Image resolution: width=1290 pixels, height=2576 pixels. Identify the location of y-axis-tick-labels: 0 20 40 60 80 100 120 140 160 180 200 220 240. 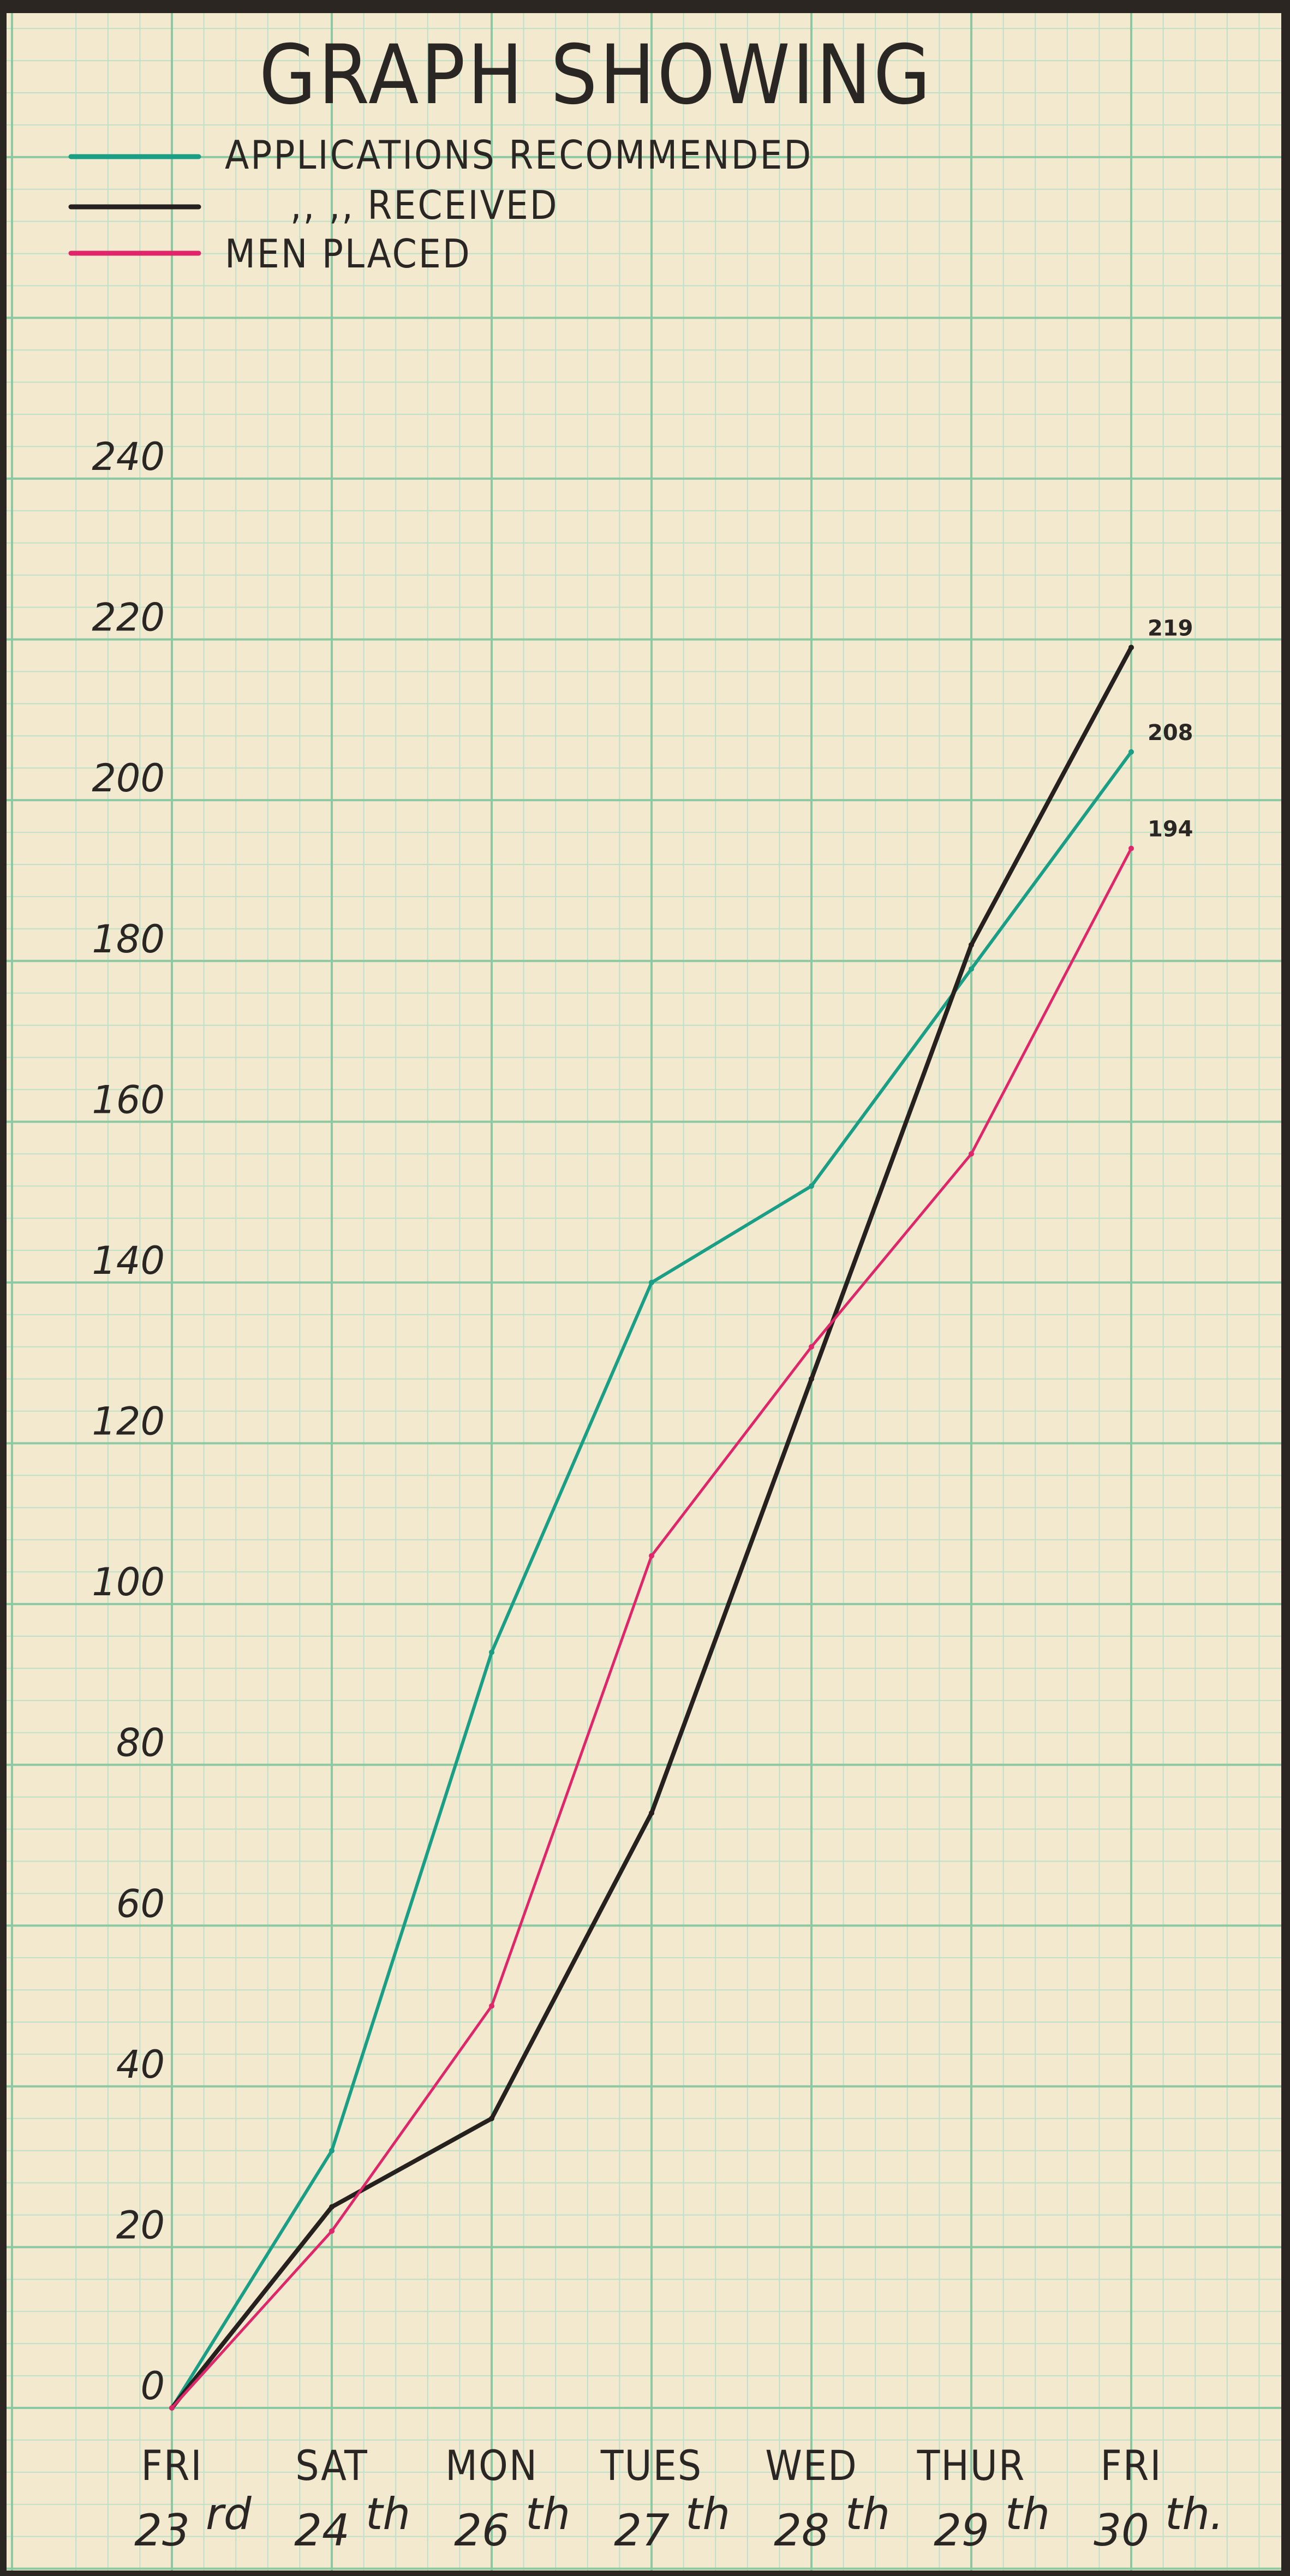
(129, 1421).